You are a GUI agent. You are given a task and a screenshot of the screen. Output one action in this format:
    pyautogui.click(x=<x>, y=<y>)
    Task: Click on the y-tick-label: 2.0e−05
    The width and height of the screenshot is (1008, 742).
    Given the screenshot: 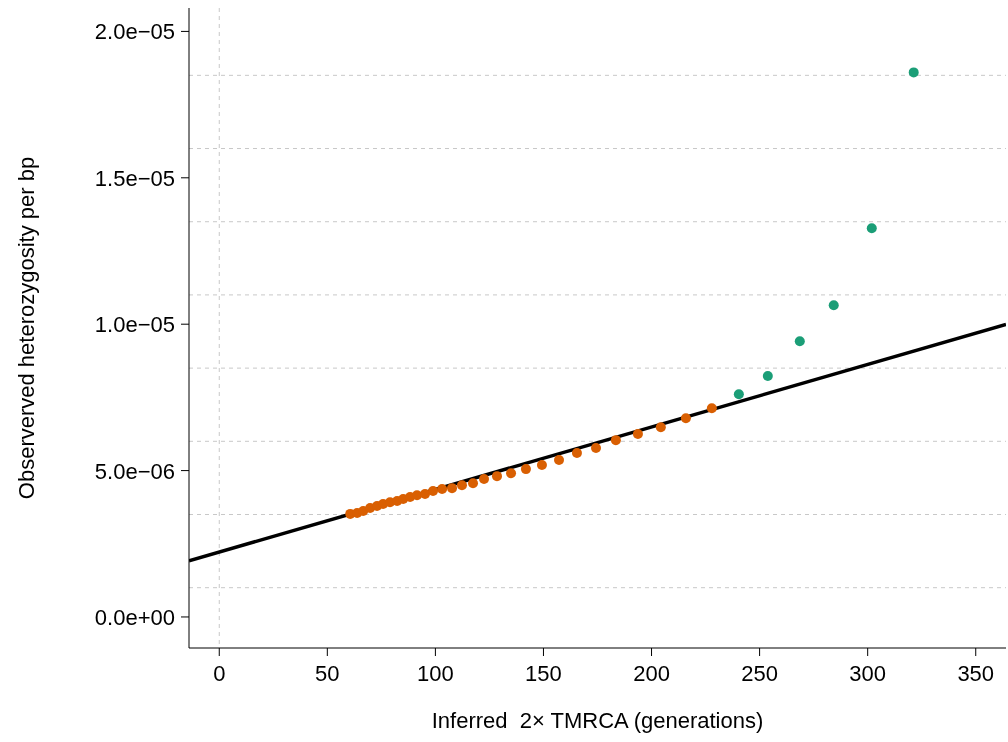 What is the action you would take?
    pyautogui.click(x=134, y=32)
    